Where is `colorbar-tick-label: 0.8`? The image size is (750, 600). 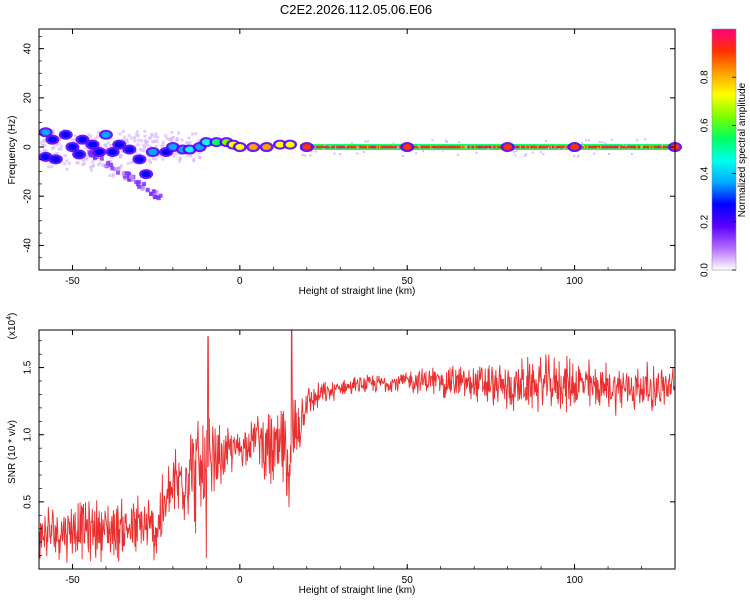
colorbar-tick-label: 0.8 is located at coordinates (705, 77).